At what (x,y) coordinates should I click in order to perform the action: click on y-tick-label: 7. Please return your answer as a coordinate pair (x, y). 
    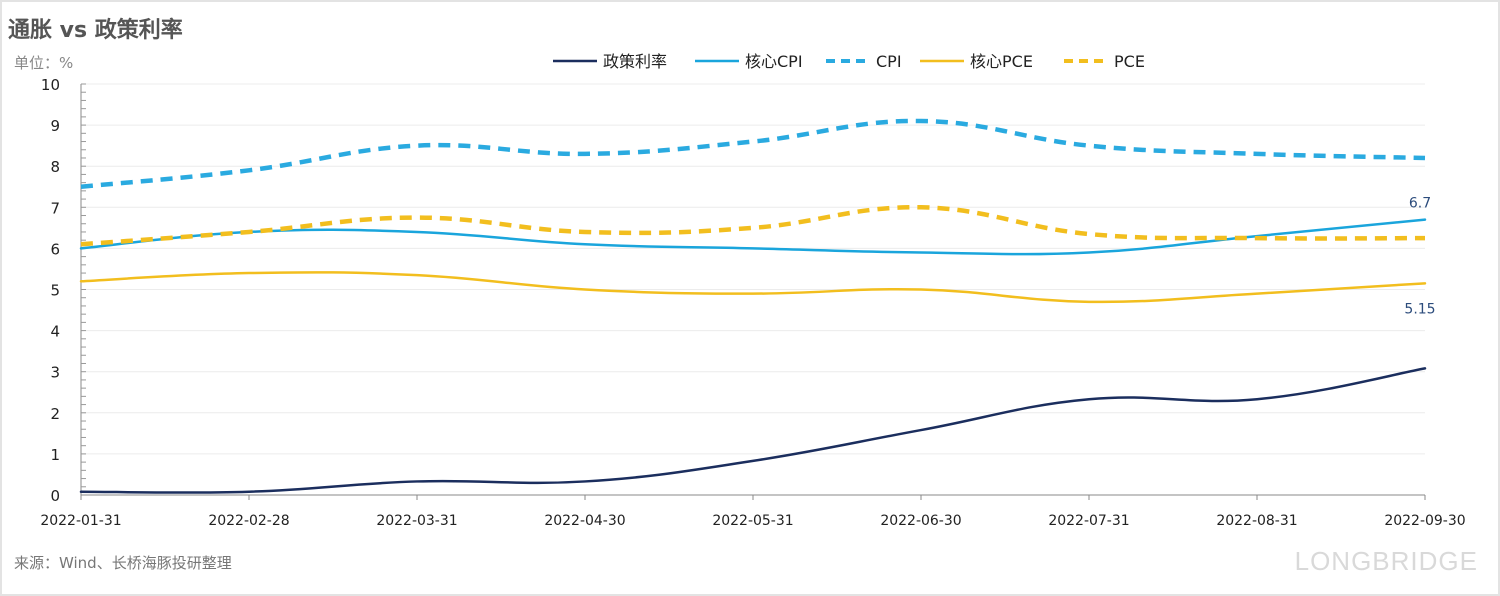
    Looking at the image, I should click on (55, 208).